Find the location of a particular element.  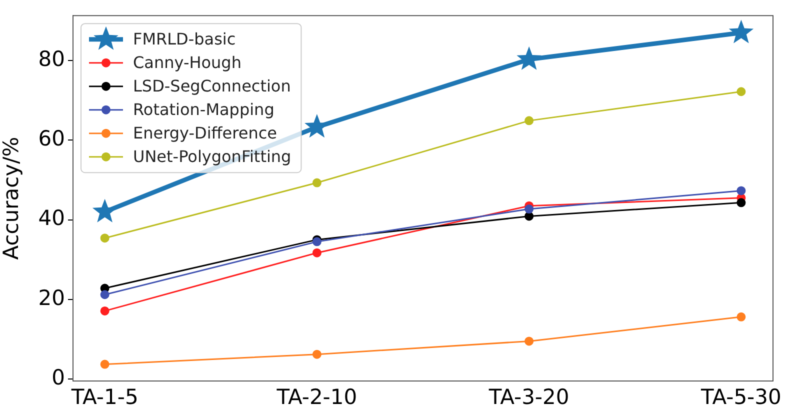

y-tick-label: 20 is located at coordinates (51, 298).